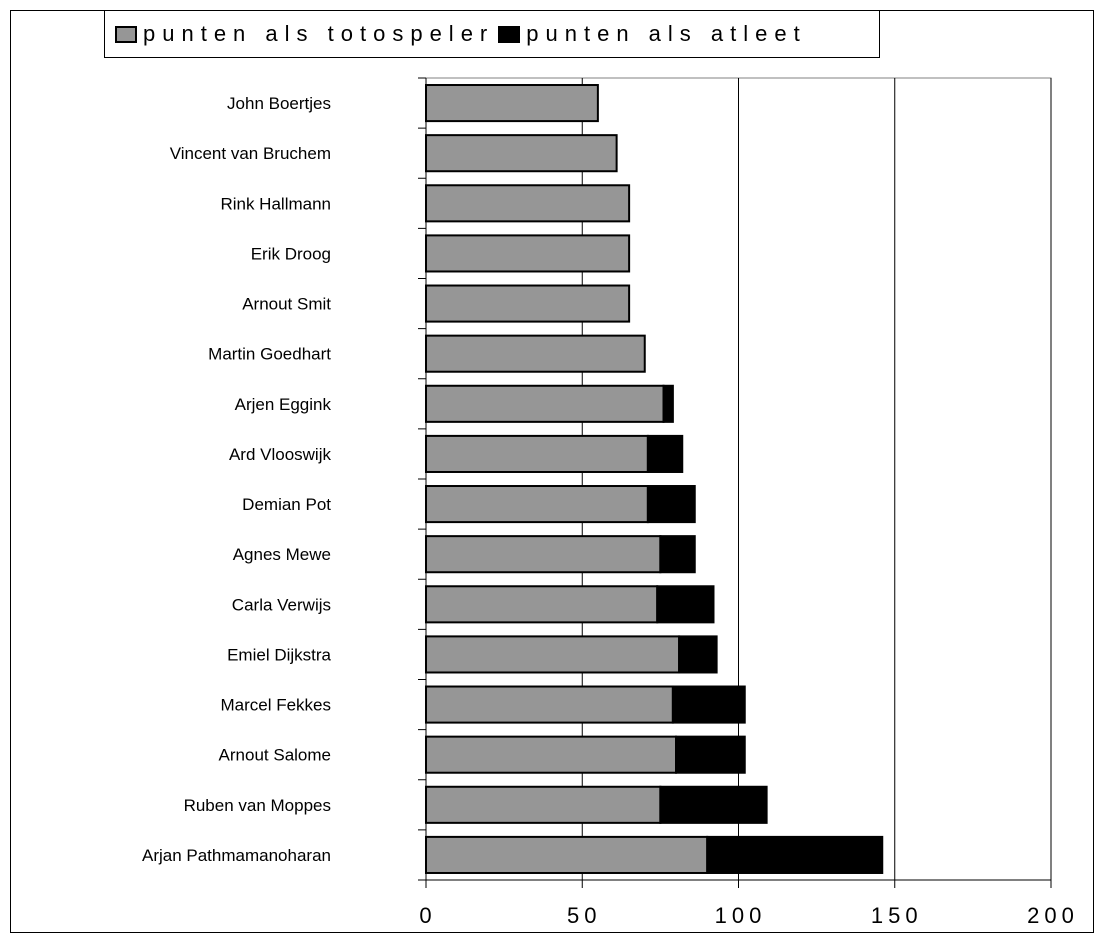  I want to click on legend-item-totospeler: punten als totospeler, so click(304, 34).